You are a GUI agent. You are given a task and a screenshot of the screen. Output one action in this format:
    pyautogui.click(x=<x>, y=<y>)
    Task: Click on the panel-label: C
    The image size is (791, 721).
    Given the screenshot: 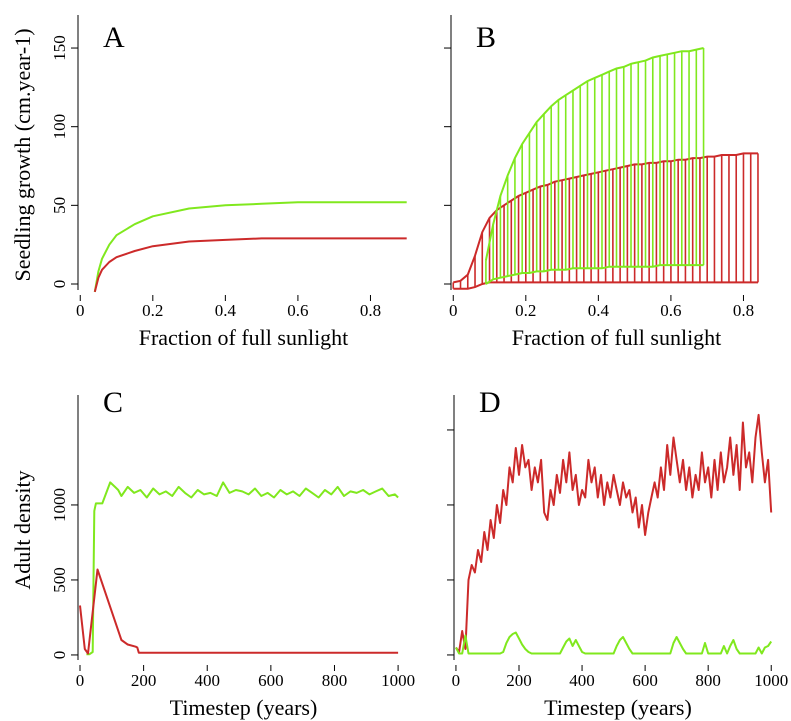 What is the action you would take?
    pyautogui.click(x=113, y=402)
    